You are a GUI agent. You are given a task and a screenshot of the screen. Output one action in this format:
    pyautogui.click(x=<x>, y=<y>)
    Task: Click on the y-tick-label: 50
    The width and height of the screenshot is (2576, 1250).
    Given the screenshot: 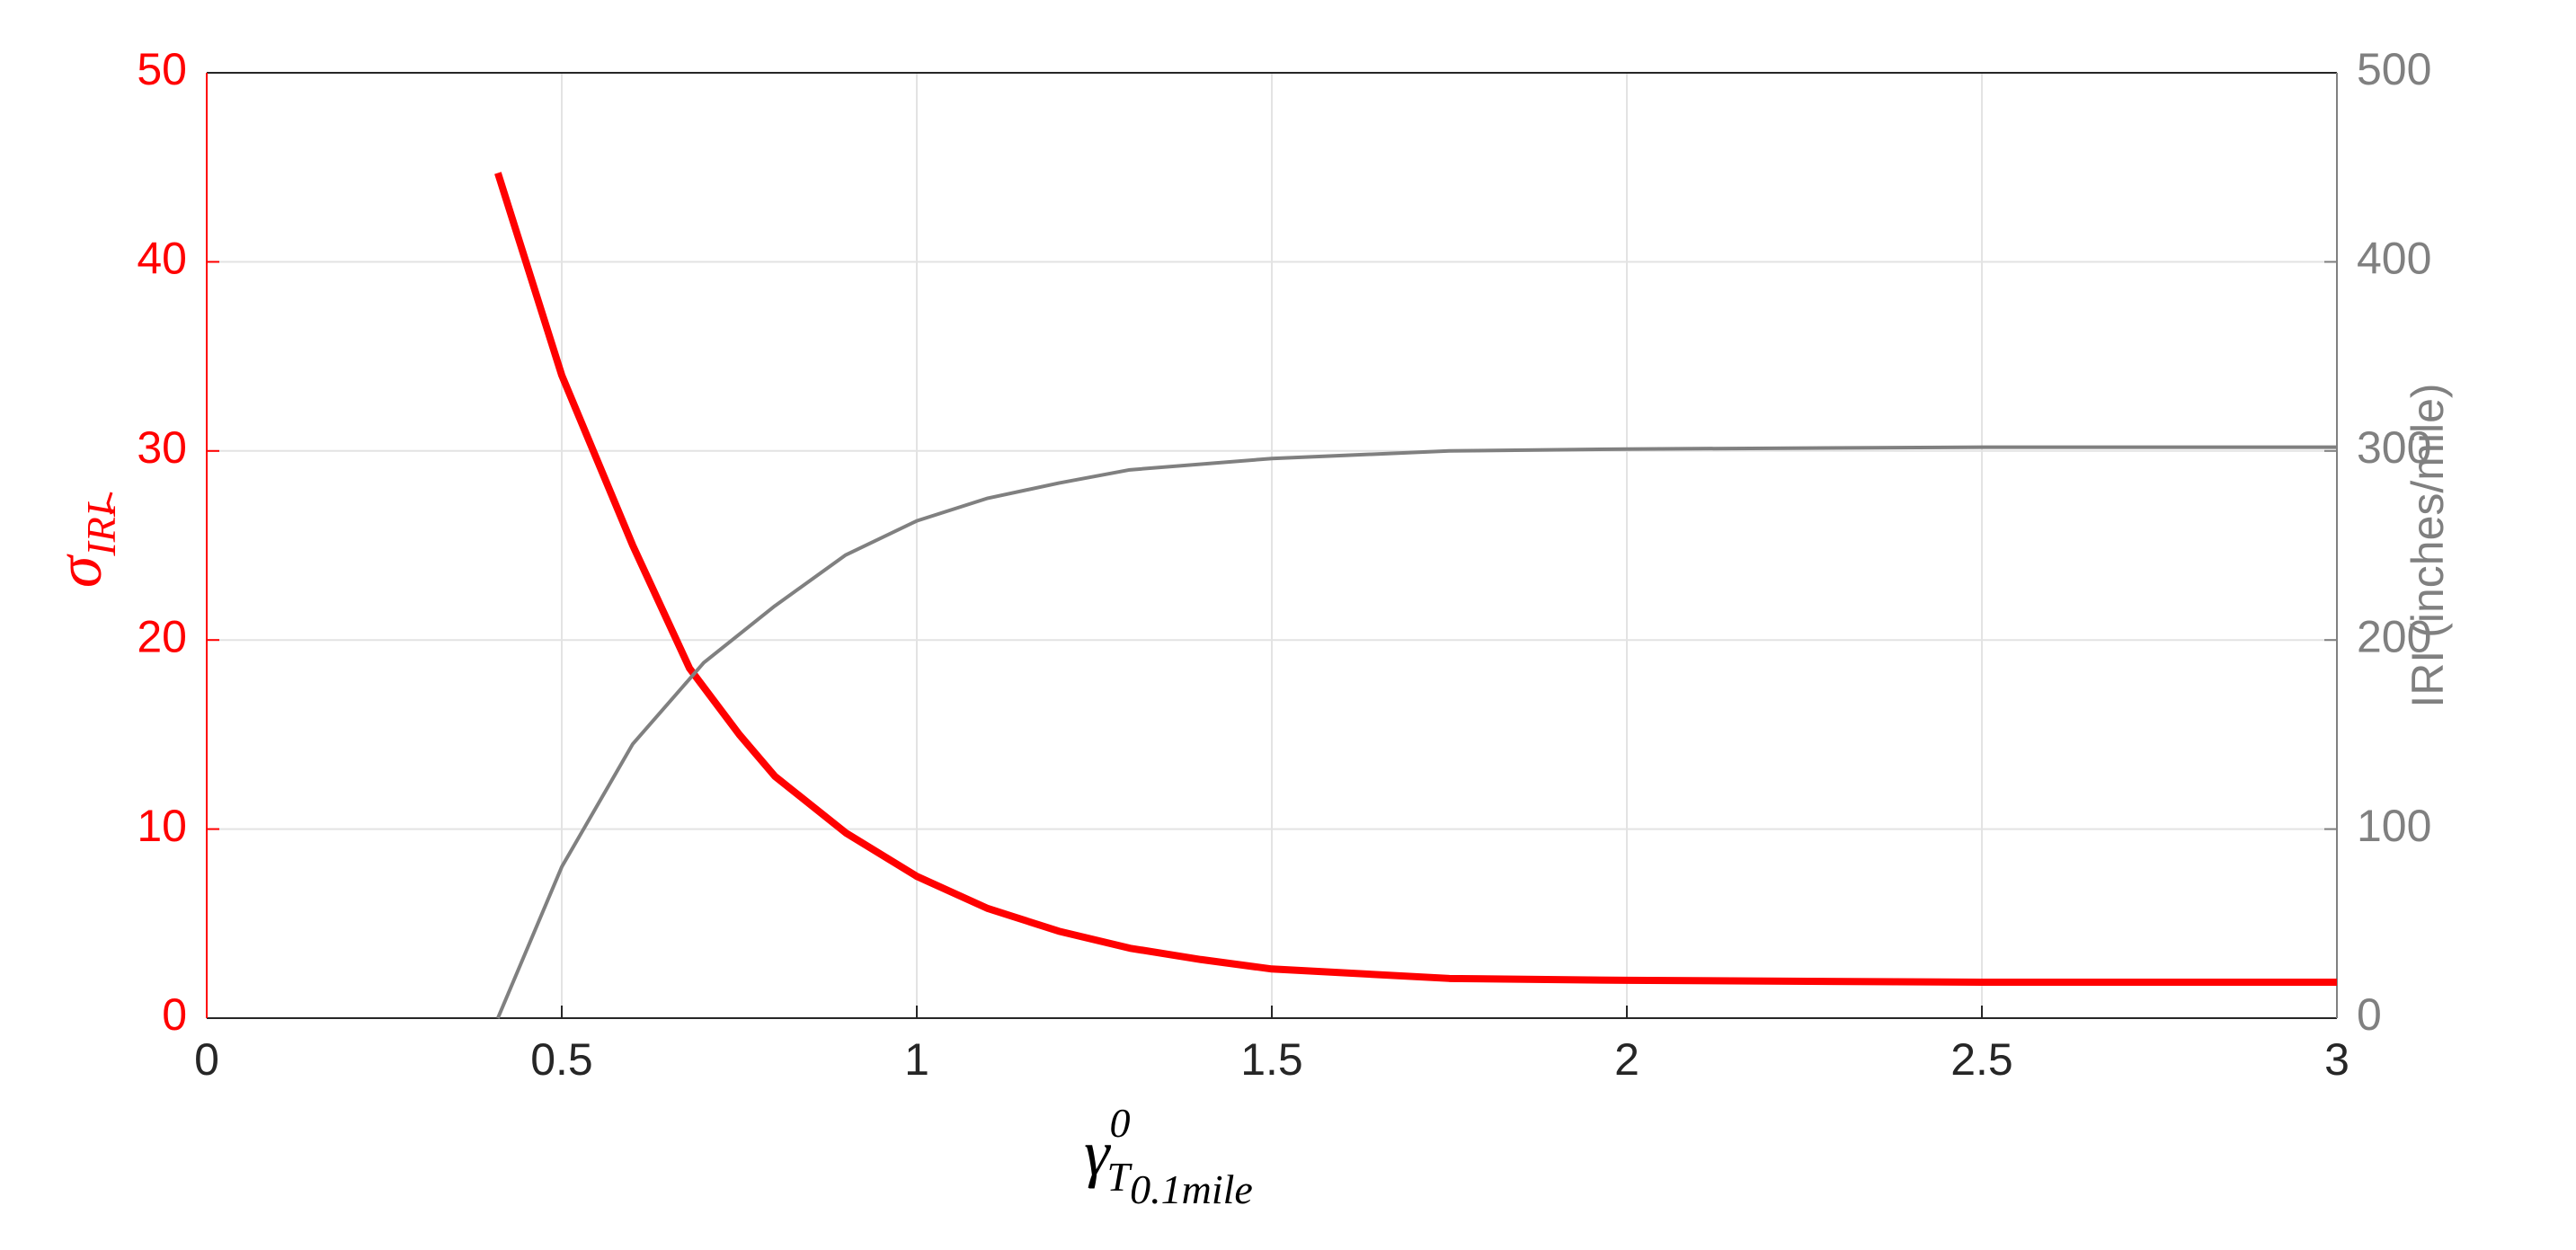 What is the action you would take?
    pyautogui.click(x=162, y=69)
    